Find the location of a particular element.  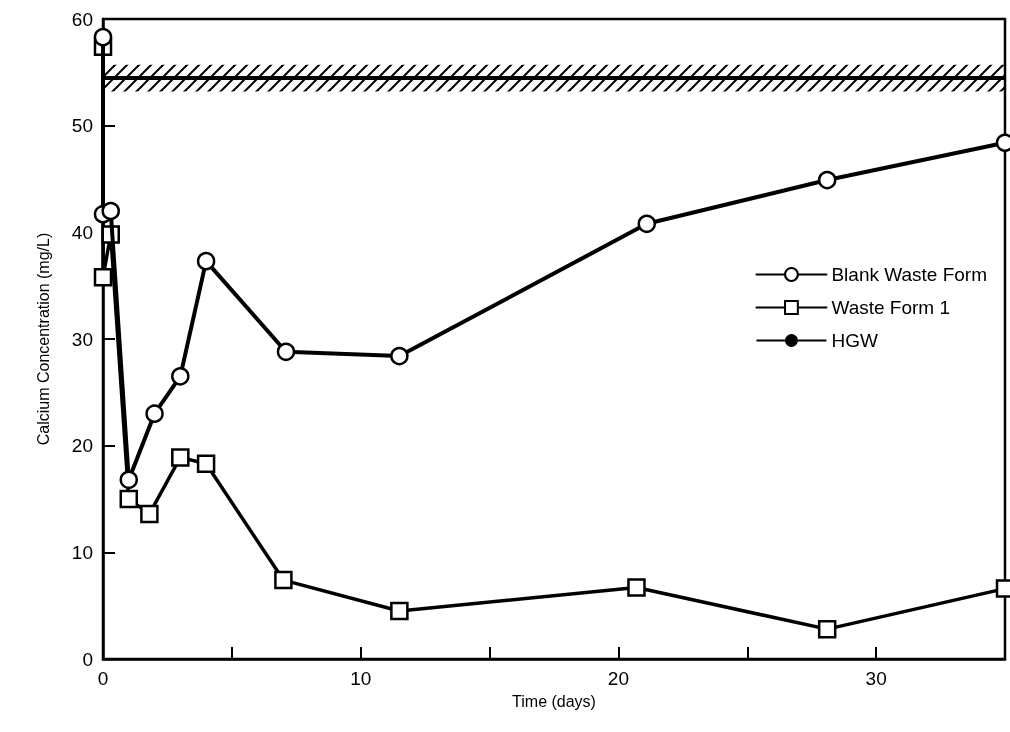

y-tick-label: 0 is located at coordinates (87, 659).